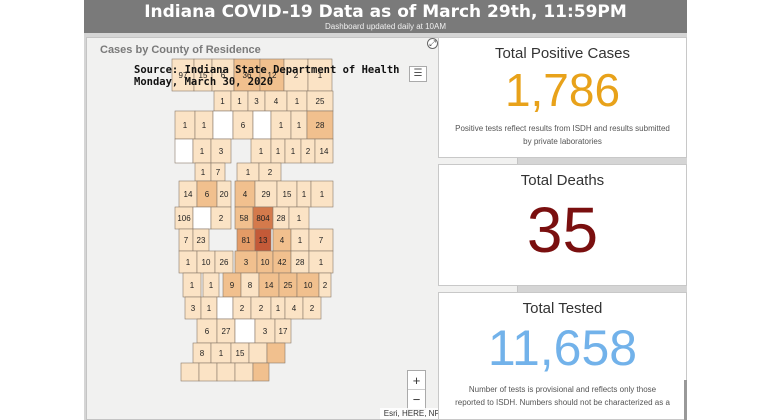 Image resolution: width=760 pixels, height=420 pixels. I want to click on county-case-label: 13, so click(263, 240).